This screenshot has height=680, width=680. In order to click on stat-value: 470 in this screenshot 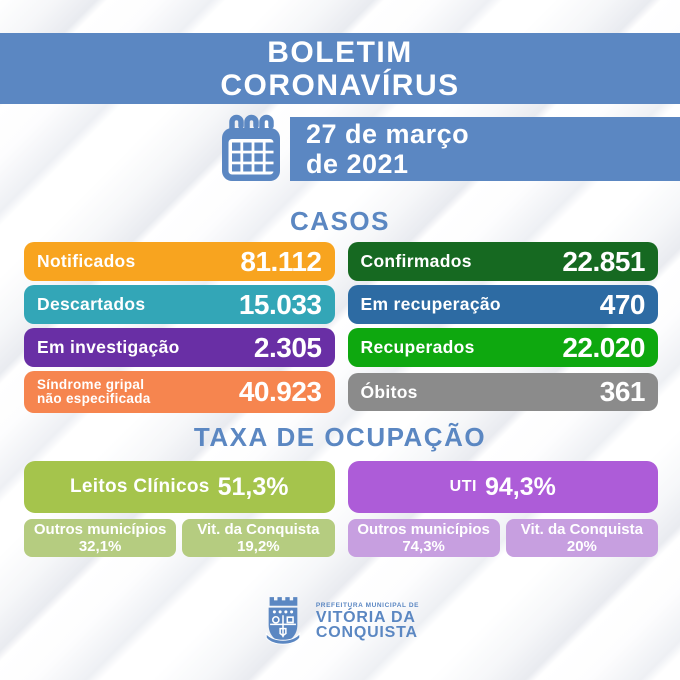, I will do `click(622, 304)`.